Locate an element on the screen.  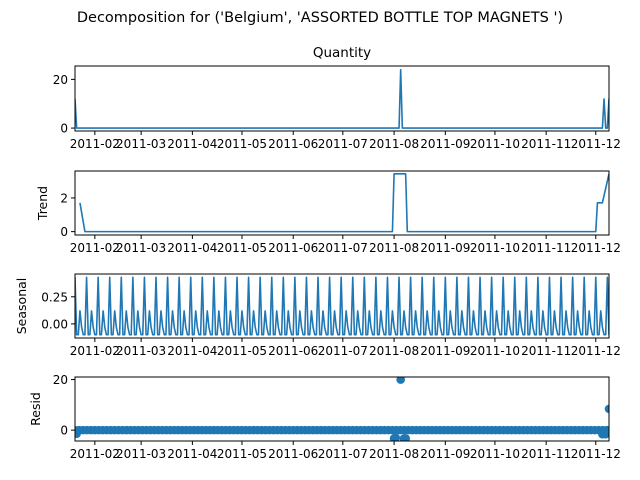
seasonal-line is located at coordinates (342, 306).